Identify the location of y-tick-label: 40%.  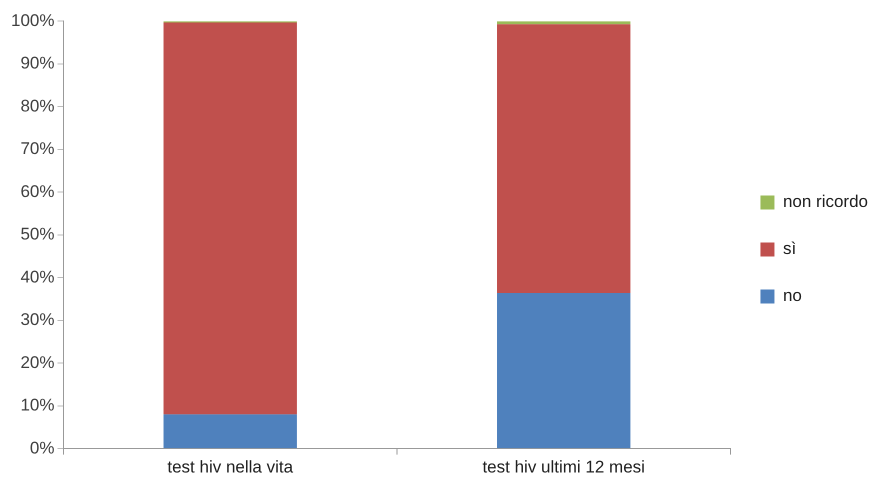
(37, 276).